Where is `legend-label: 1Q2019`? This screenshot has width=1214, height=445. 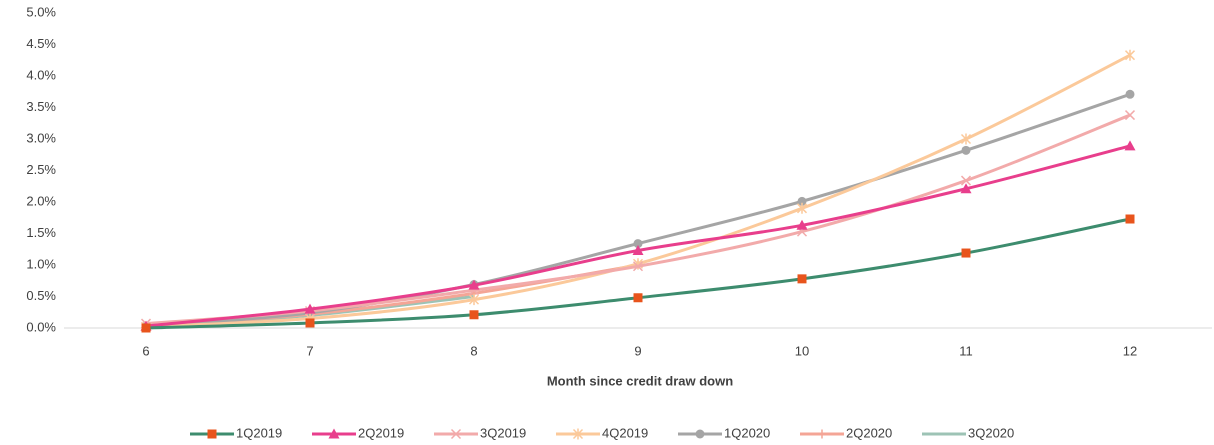
legend-label: 1Q2019 is located at coordinates (259, 432).